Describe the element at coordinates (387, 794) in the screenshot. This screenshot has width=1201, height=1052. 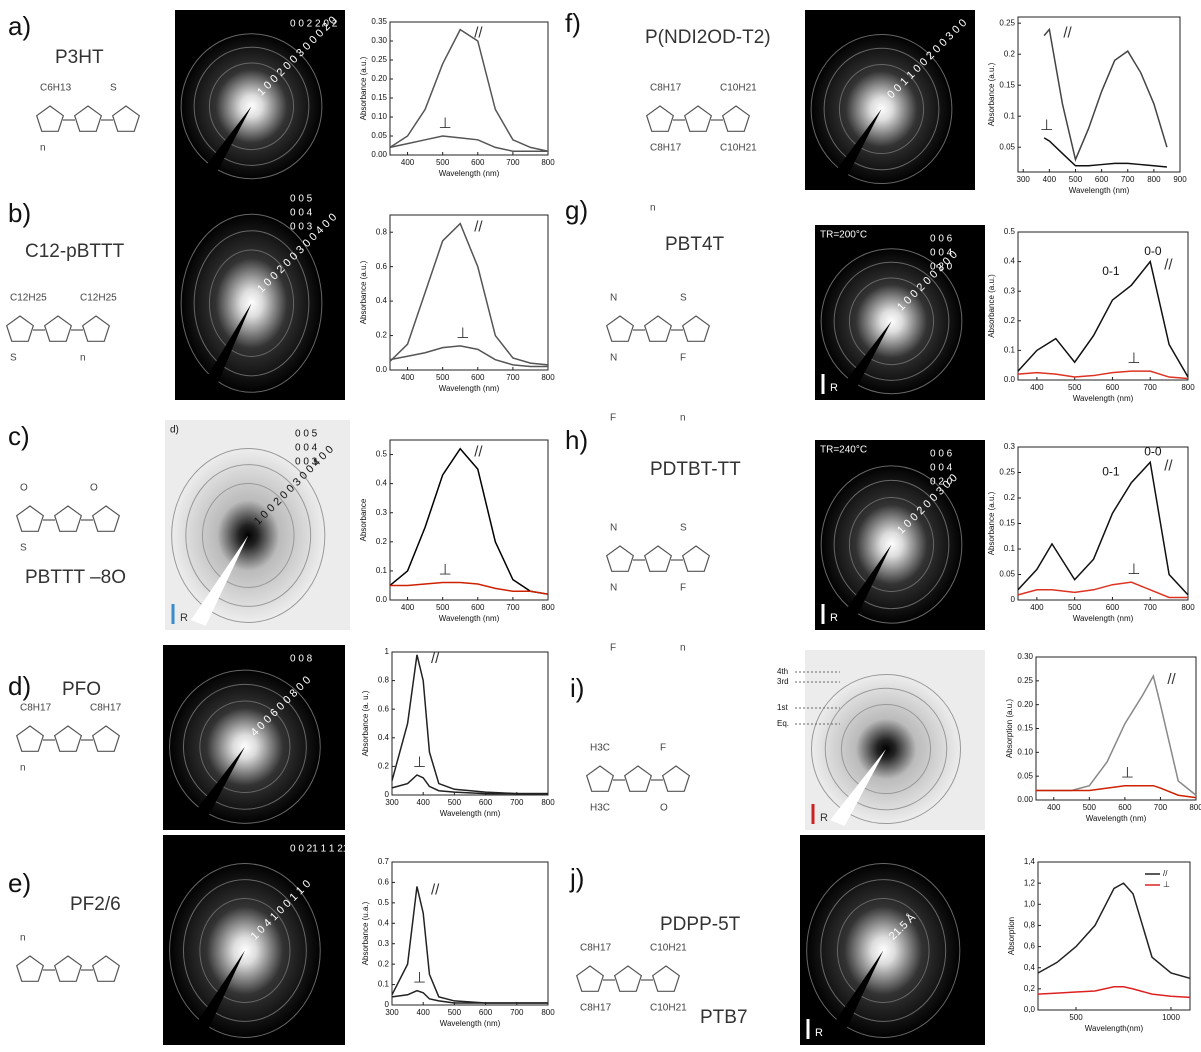
I see `y-tick-label: 0` at that location.